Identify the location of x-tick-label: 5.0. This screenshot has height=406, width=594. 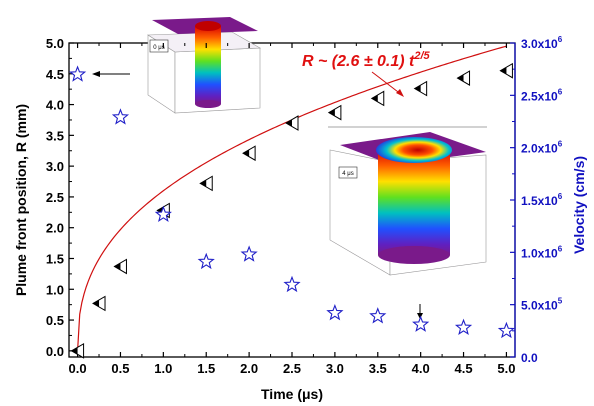
(506, 368).